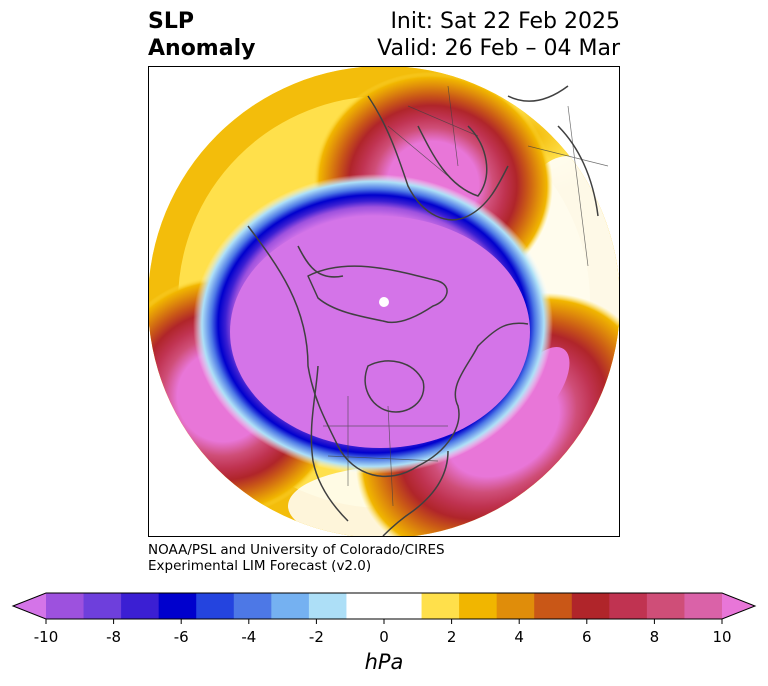  What do you see at coordinates (384, 662) in the screenshot?
I see `colorbar-unit-label: hPa` at bounding box center [384, 662].